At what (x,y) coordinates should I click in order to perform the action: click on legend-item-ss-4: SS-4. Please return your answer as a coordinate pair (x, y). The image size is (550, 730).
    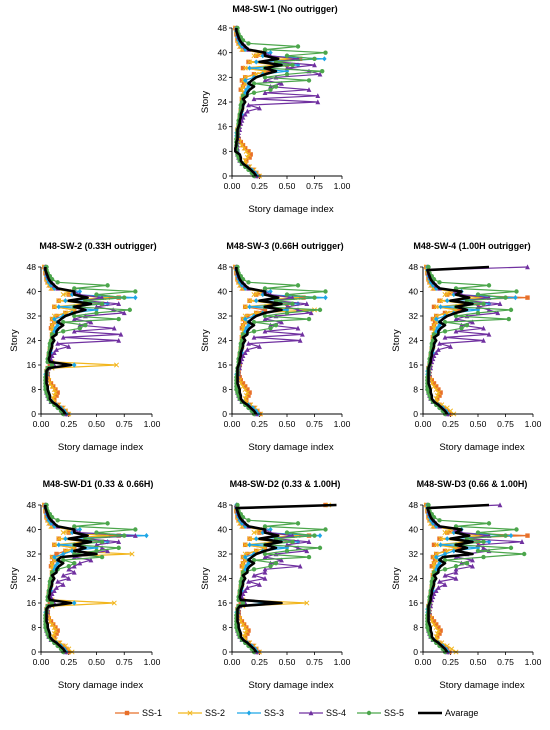
    Looking at the image, I should click on (322, 713).